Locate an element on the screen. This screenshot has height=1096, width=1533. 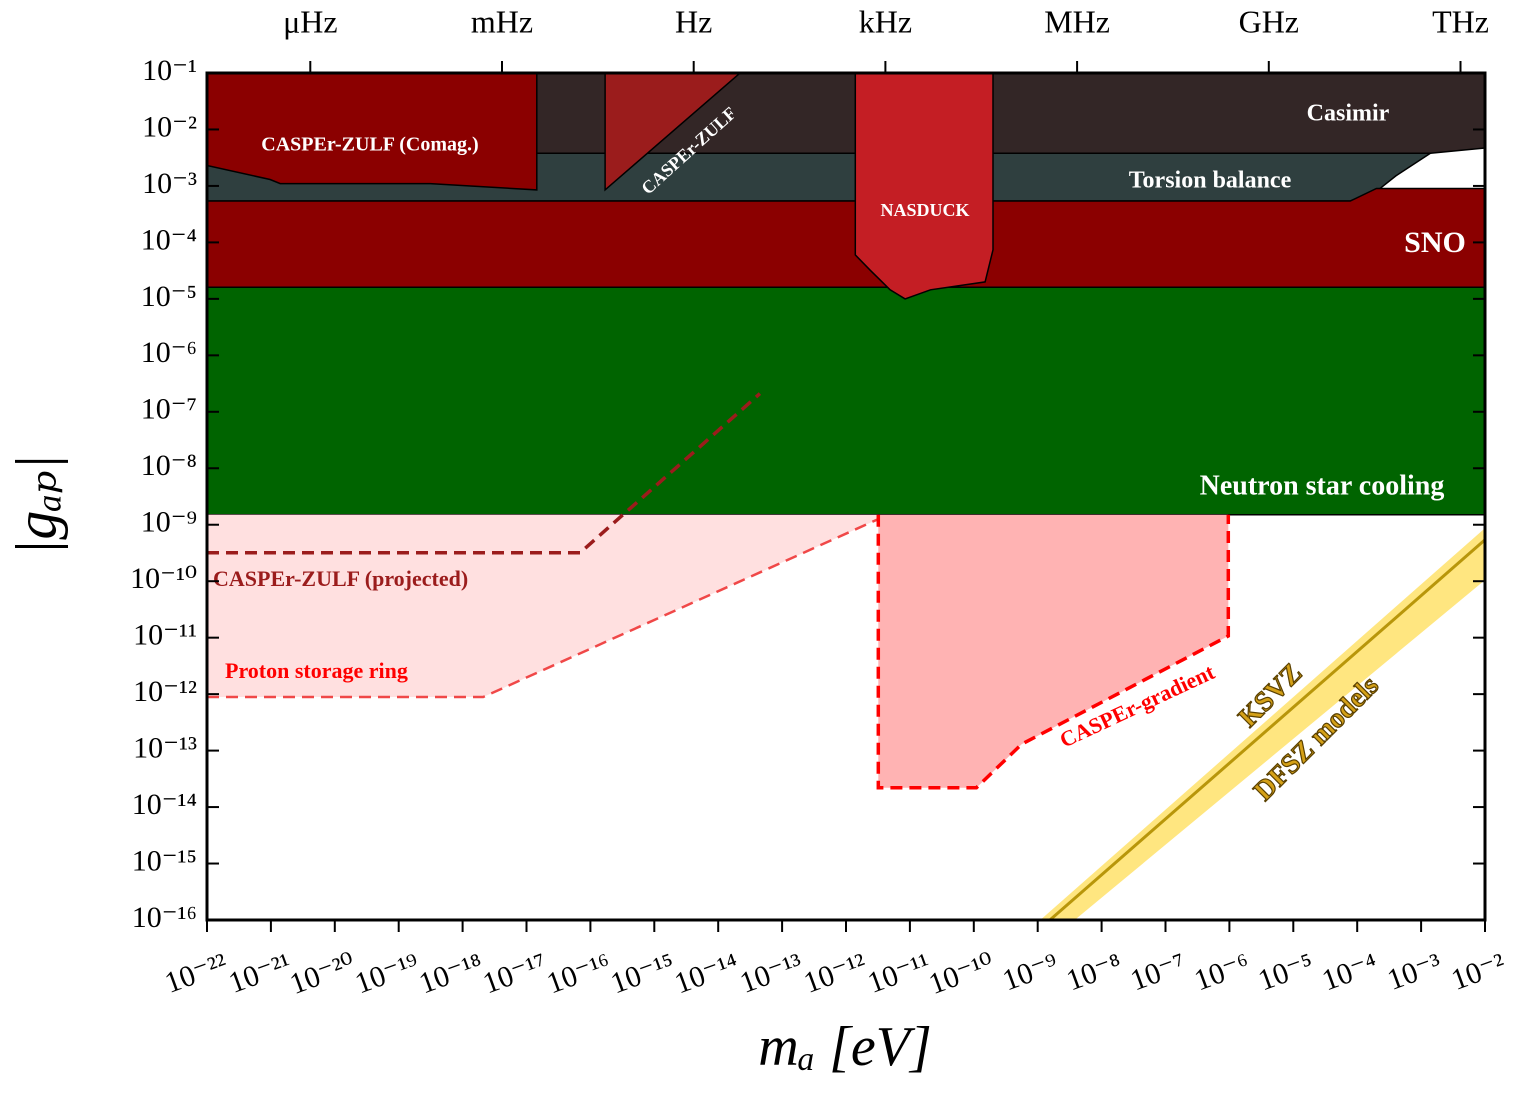
y-tick-label: 10⁻⁴ is located at coordinates (169, 239).